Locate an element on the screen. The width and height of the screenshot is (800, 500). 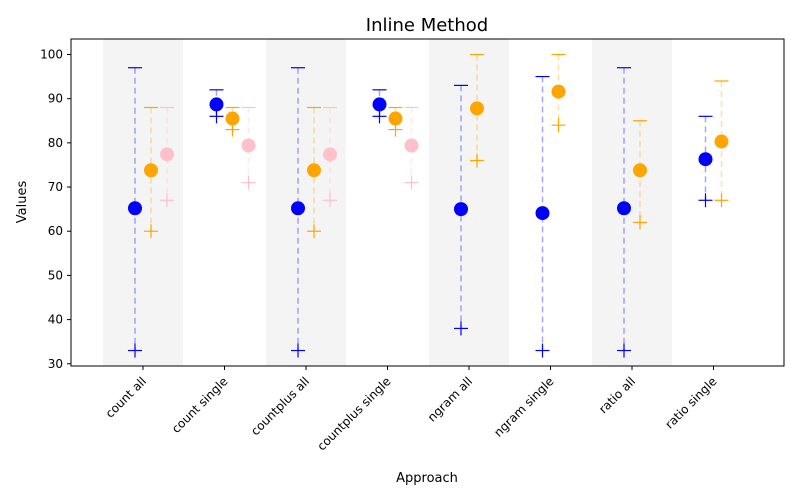
y-axis: 30 40 50 60 70 80 90 100 is located at coordinates (55, 209).